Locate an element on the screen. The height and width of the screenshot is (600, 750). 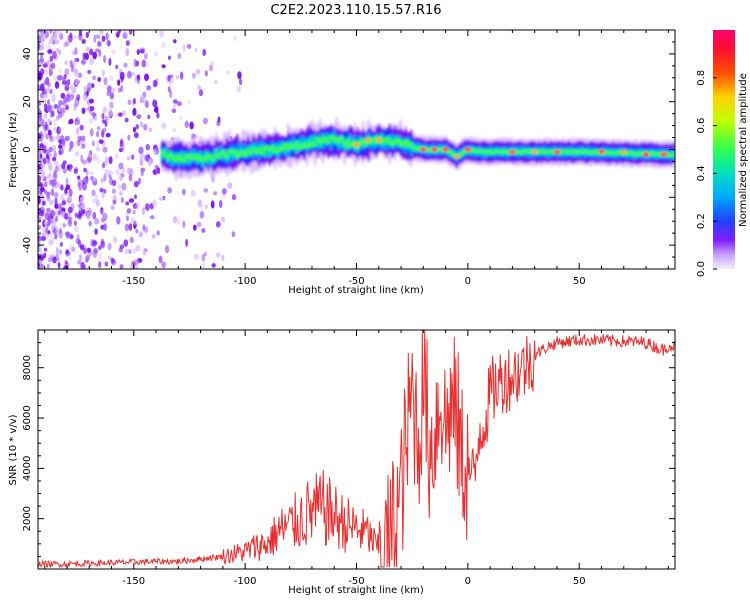
y-tick-label: 20 is located at coordinates (27, 101).